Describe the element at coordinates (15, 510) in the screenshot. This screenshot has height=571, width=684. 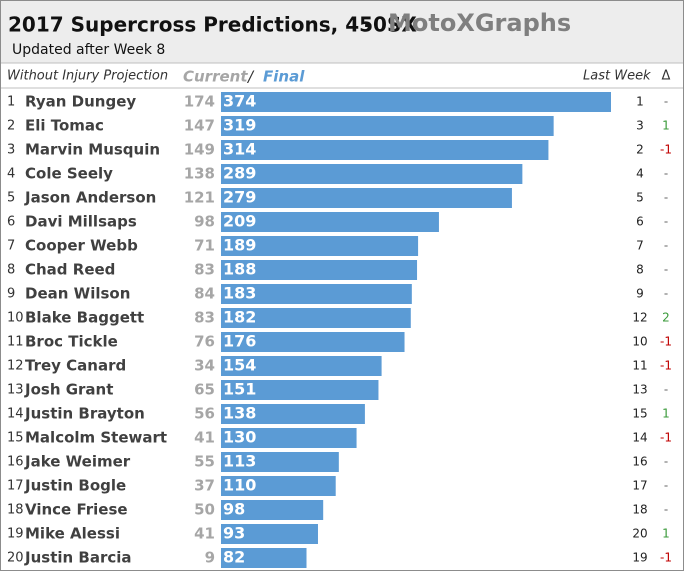
I see `rank: 18` at that location.